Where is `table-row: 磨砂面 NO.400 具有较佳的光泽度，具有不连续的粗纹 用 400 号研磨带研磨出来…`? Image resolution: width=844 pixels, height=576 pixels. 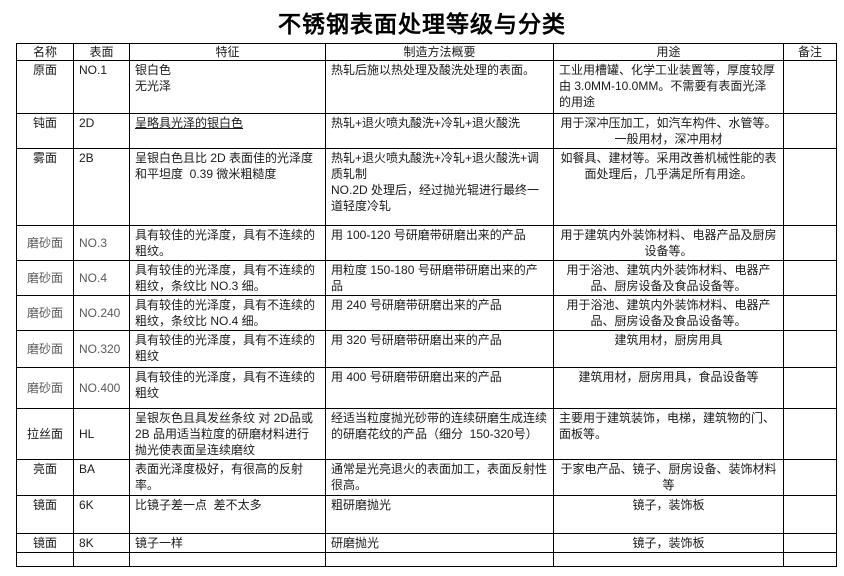
table-row: 磨砂面 NO.400 具有较佳的光泽度，具有不连续的粗纹 用 400 号研磨带研磨出来… is located at coordinates (426, 388).